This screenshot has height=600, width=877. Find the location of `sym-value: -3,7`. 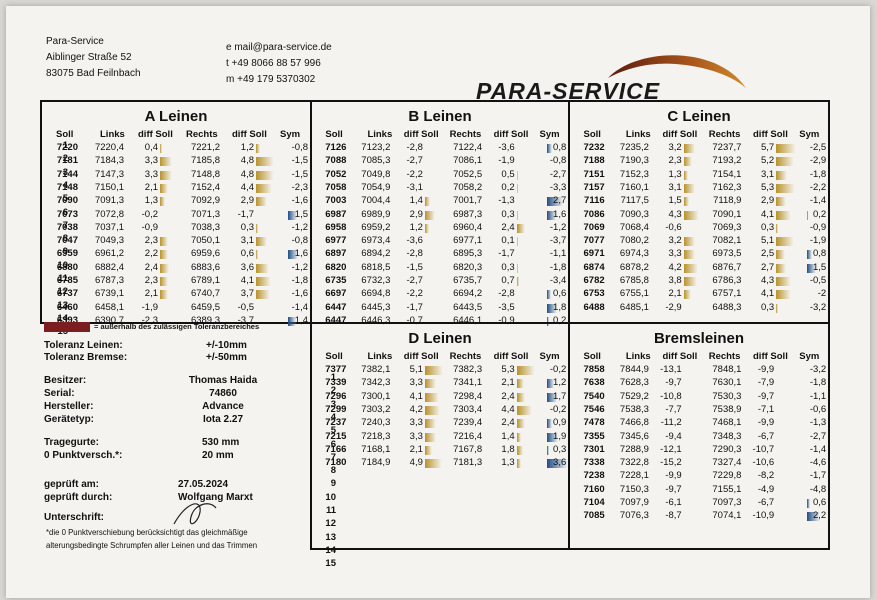

sym-value: -3,7 is located at coordinates (558, 241).